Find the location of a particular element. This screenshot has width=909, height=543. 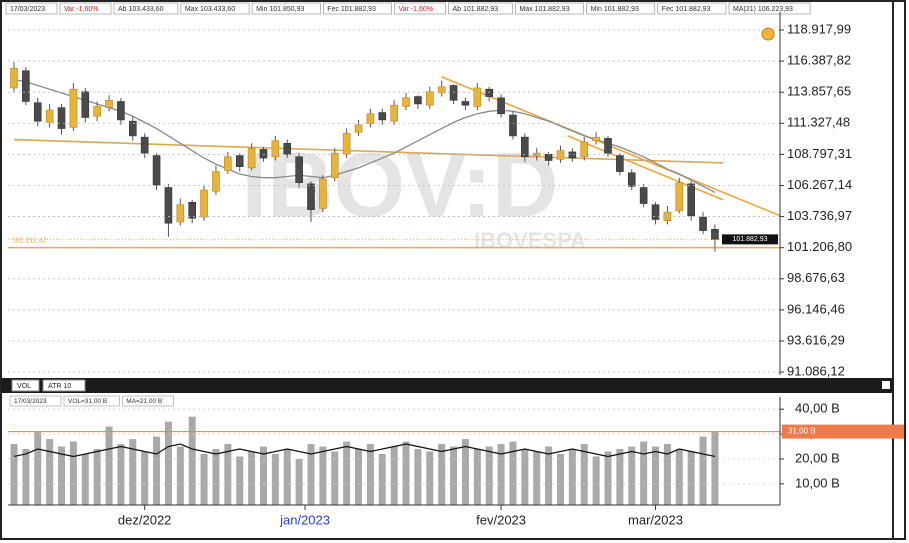

header-item: MA(21) 106.223,93 is located at coordinates (763, 9).